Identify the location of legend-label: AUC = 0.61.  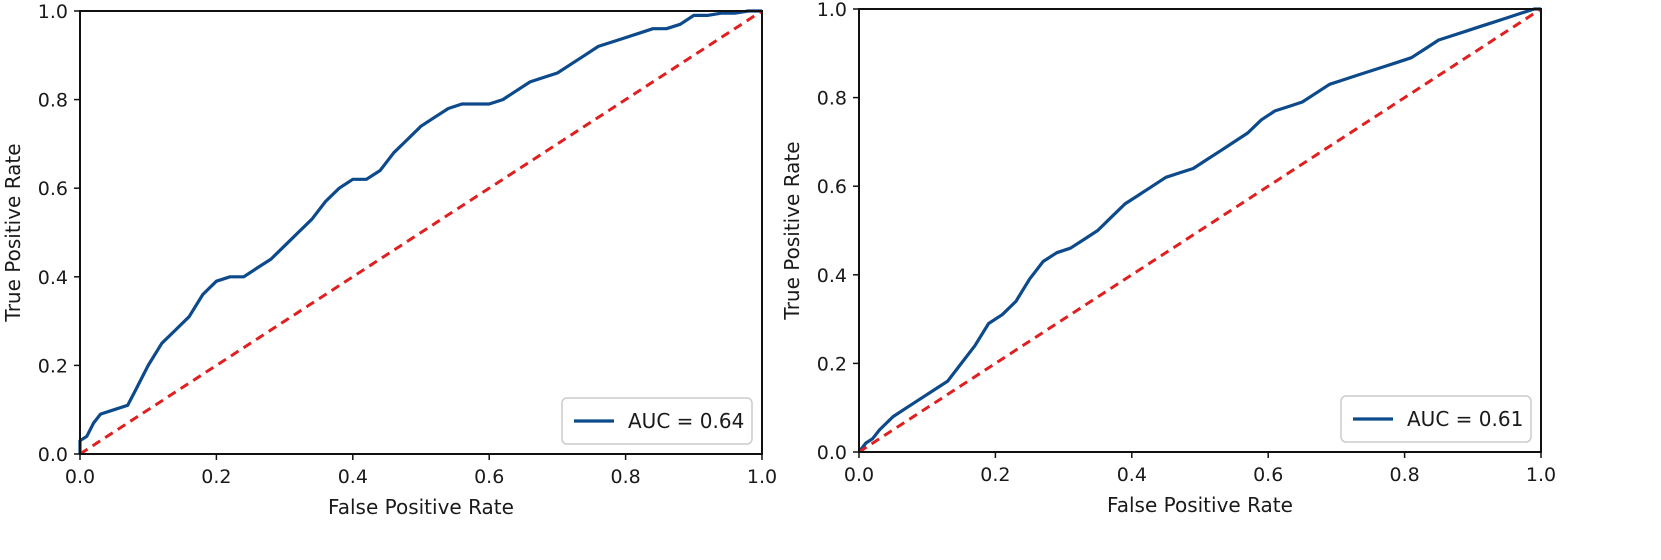
(1465, 419).